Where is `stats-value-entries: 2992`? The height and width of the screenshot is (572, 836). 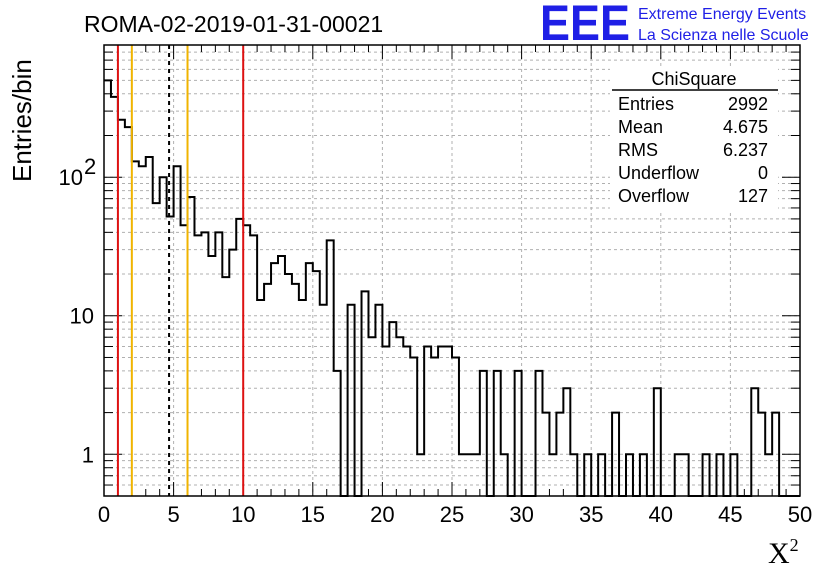 stats-value-entries: 2992 is located at coordinates (748, 104).